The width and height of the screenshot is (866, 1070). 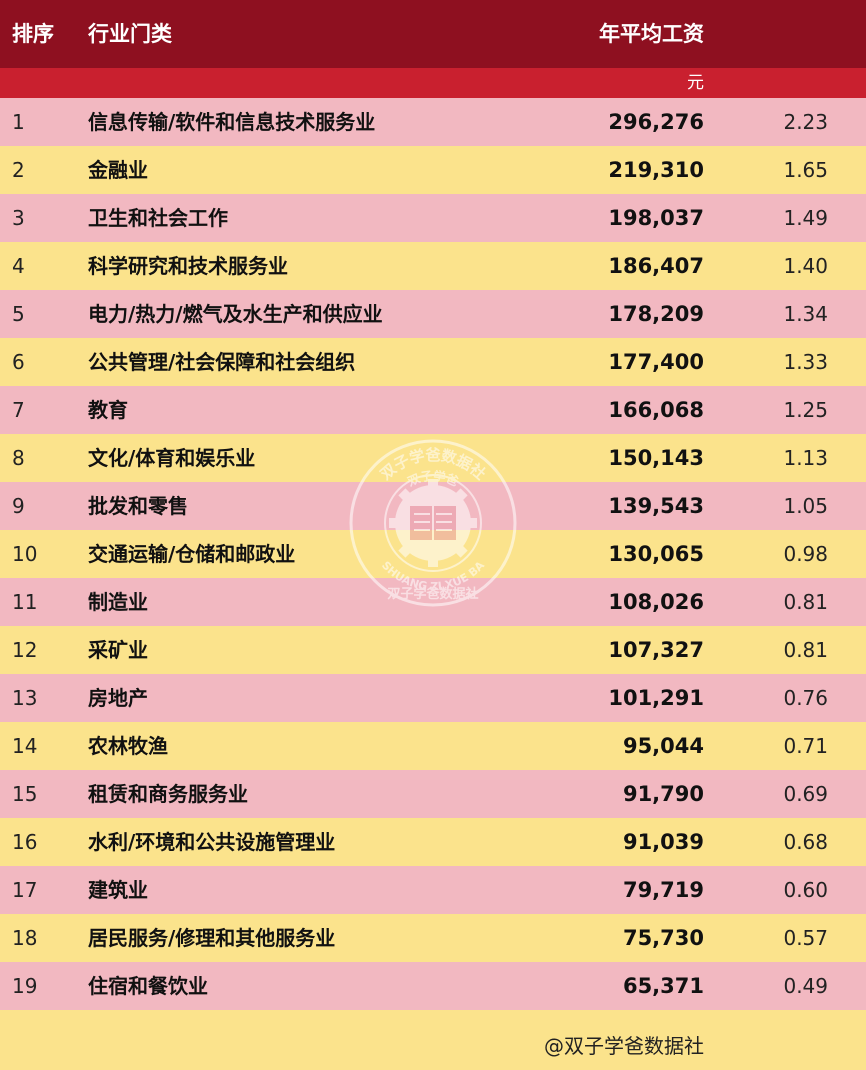 What do you see at coordinates (663, 842) in the screenshot?
I see `wage-cell: 91,039` at bounding box center [663, 842].